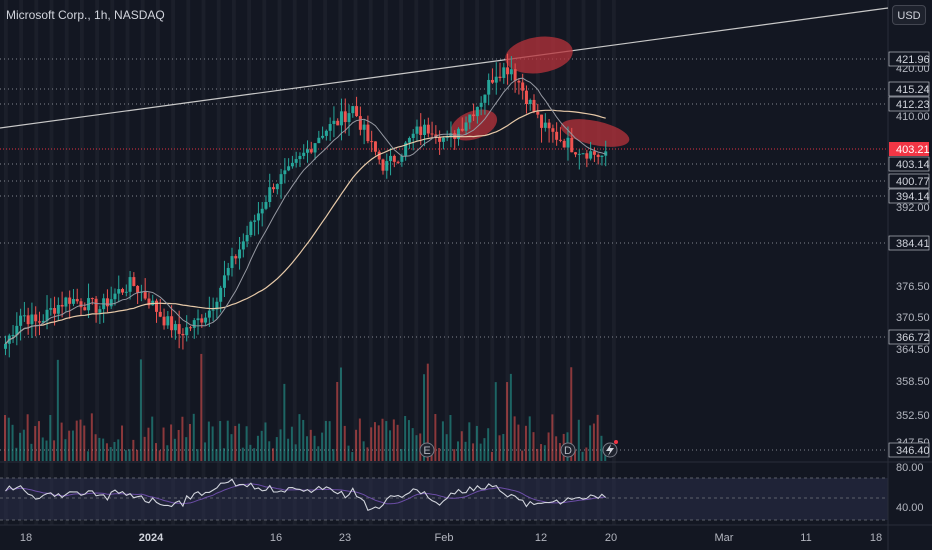 This screenshot has width=932, height=550. I want to click on time-tick: 16, so click(276, 538).